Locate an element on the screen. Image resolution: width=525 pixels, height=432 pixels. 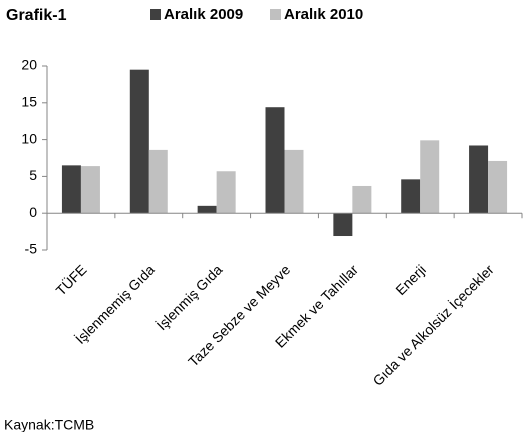
y-tick-label: 15 is located at coordinates (29, 102).